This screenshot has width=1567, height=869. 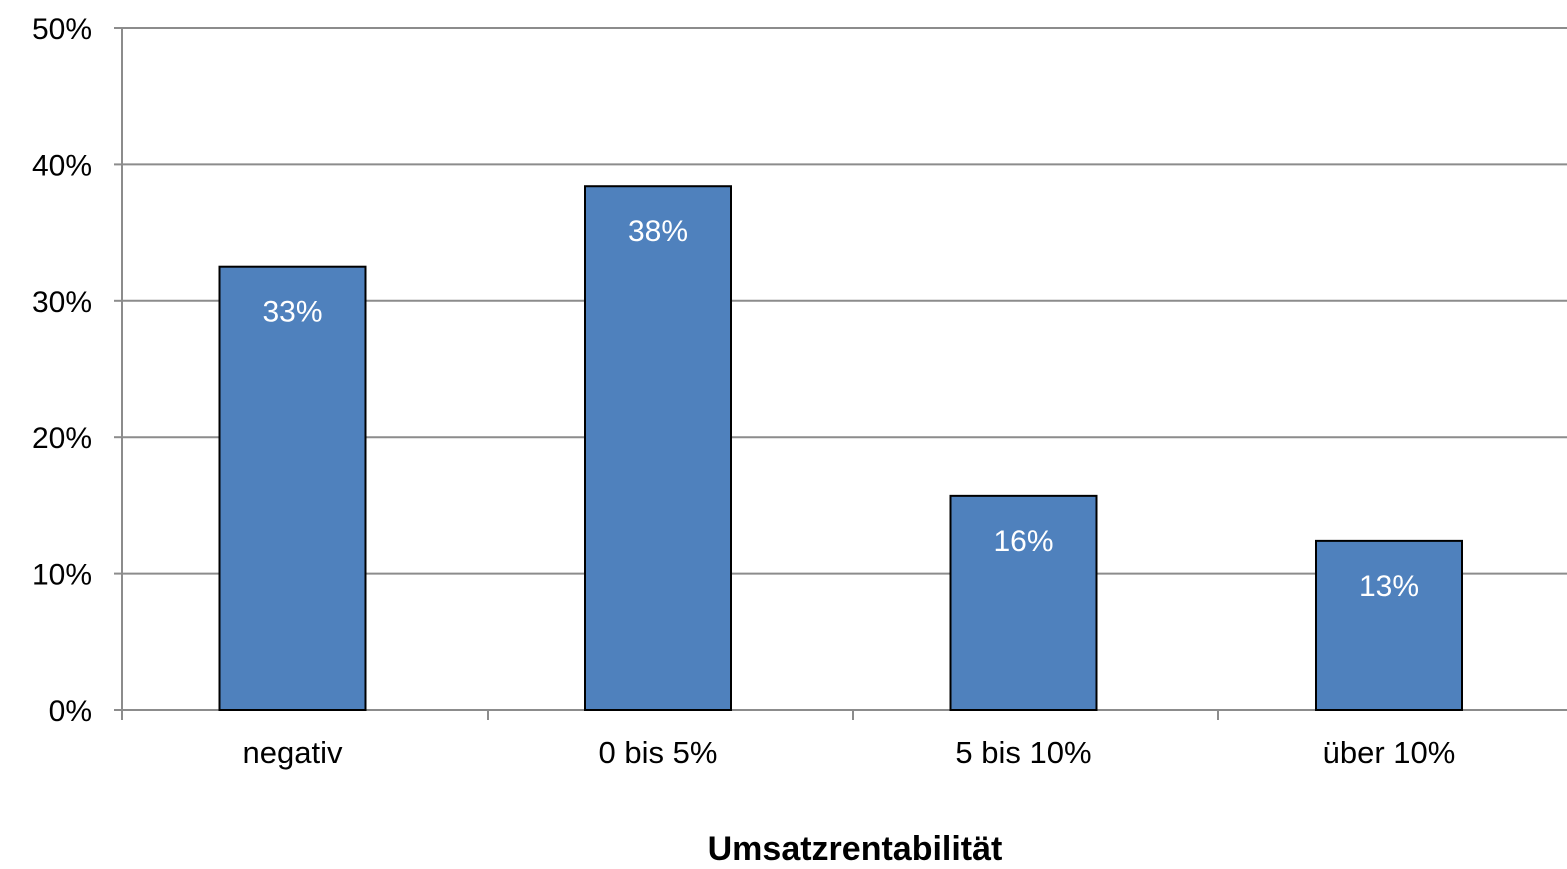 I want to click on data-label: 38%, so click(x=658, y=231).